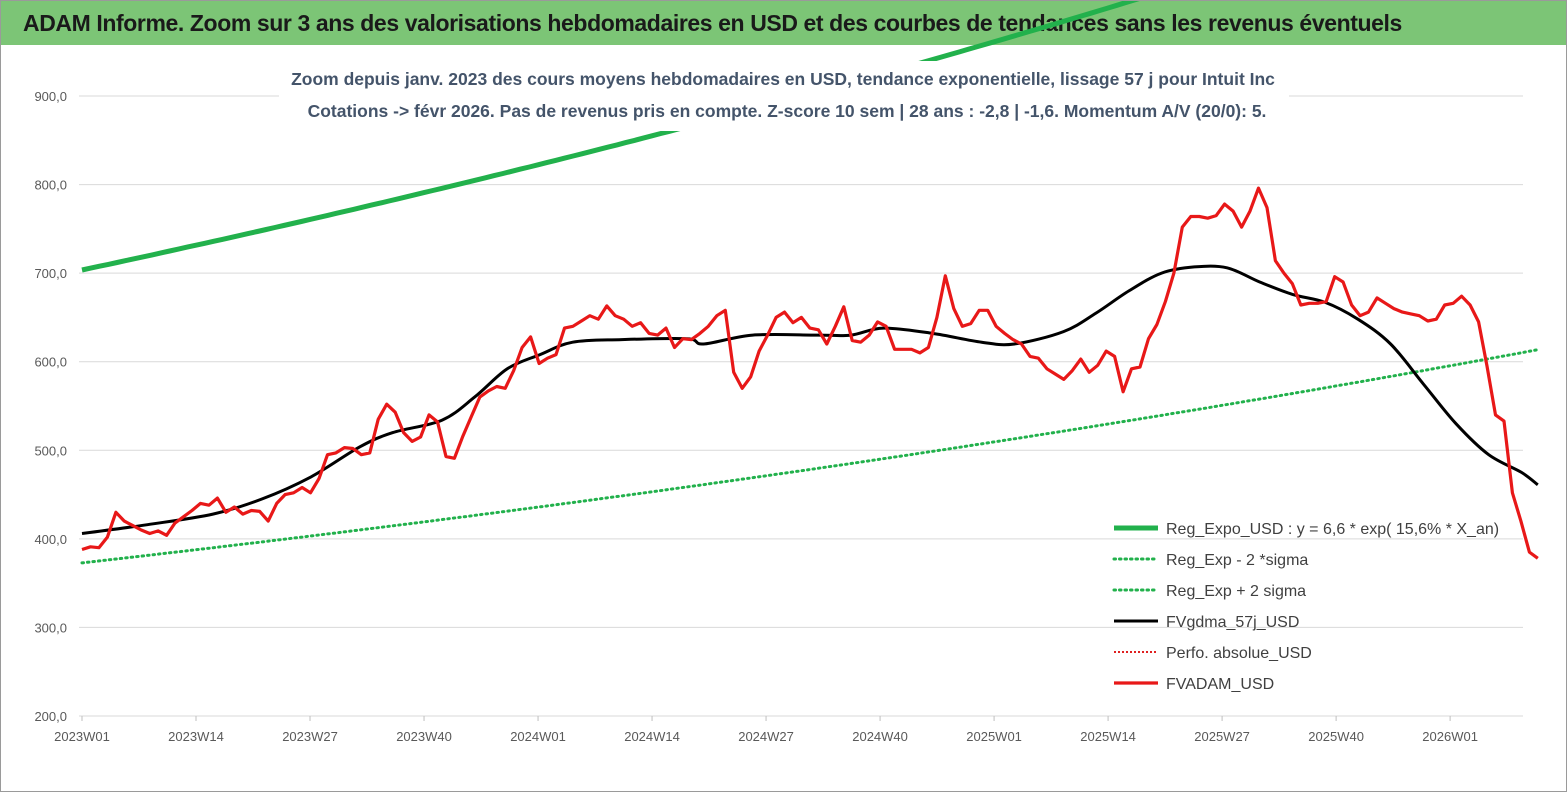 The width and height of the screenshot is (1567, 792). What do you see at coordinates (652, 736) in the screenshot?
I see `x-tick-label: 2024W14` at bounding box center [652, 736].